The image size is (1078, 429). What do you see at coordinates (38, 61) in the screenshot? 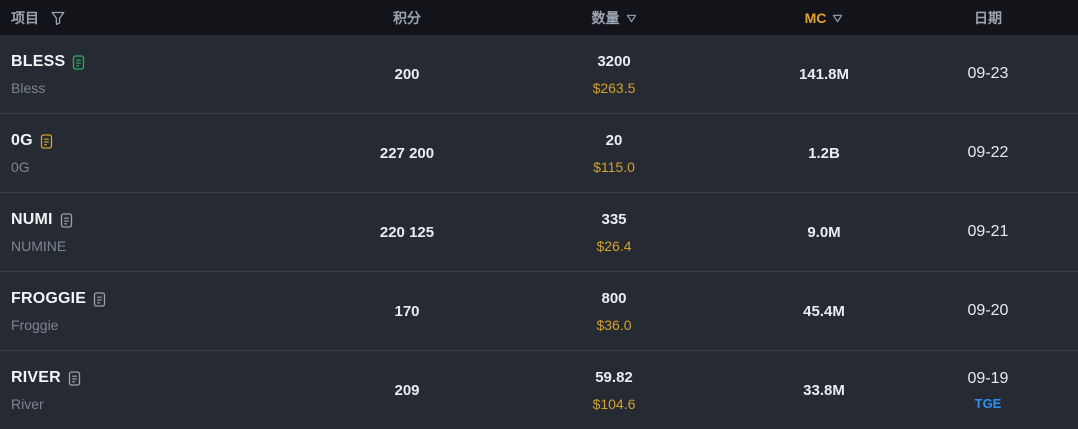
I see `project-name: BLESS` at bounding box center [38, 61].